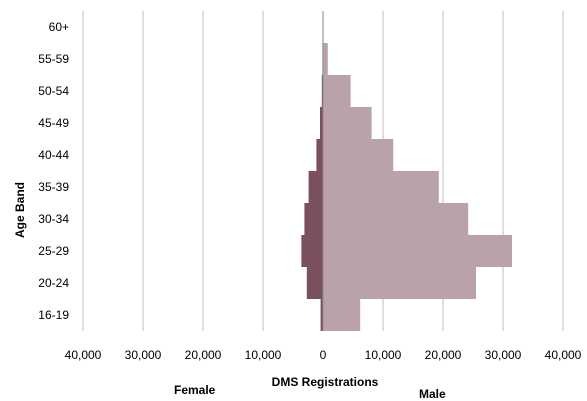 The height and width of the screenshot is (401, 587). I want to click on y-tick-label: 50-54, so click(53, 91).